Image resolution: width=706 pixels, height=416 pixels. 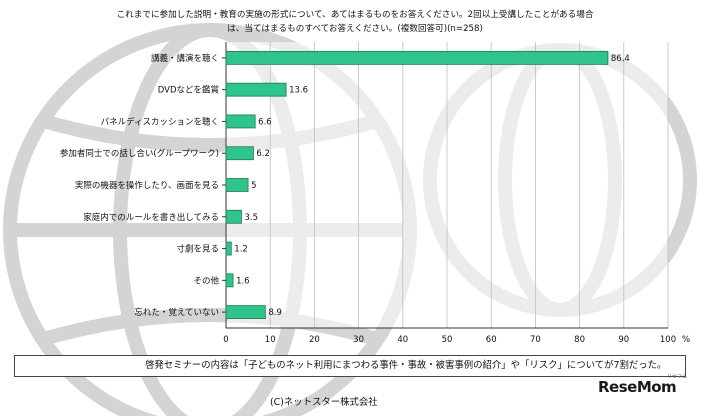 What do you see at coordinates (176, 312) in the screenshot?
I see `category-label: 忘れた・覚えていない` at bounding box center [176, 312].